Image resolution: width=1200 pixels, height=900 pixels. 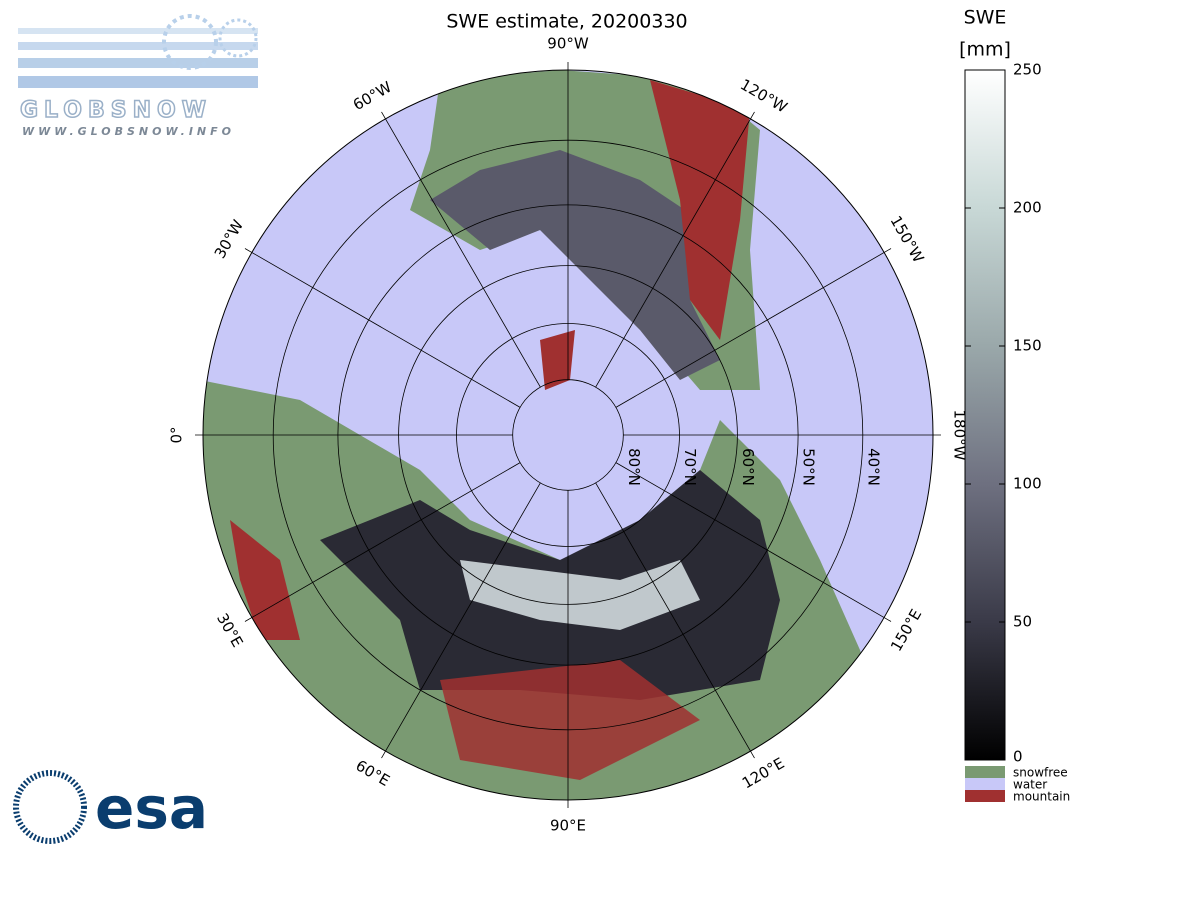 I want to click on globsnow-url: WWW.GLOBSNOW.INFO, so click(x=128, y=131).